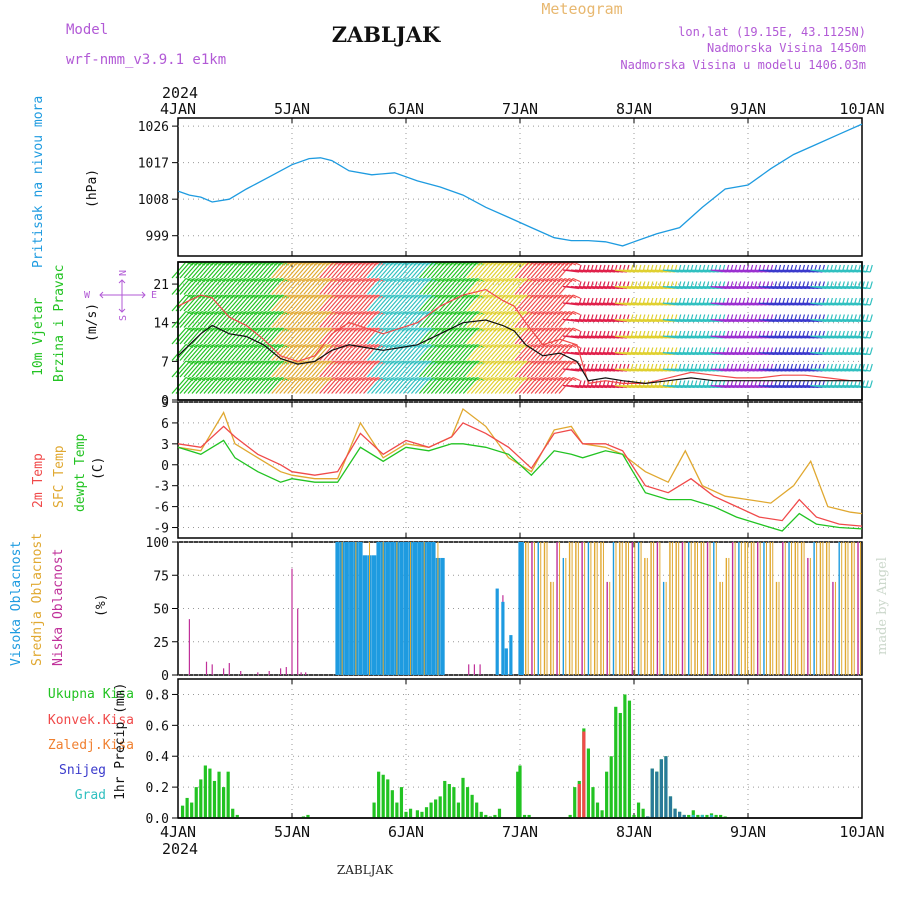 This screenshot has height=900, width=900. I want to click on y-tick-label: 75, so click(161, 576).